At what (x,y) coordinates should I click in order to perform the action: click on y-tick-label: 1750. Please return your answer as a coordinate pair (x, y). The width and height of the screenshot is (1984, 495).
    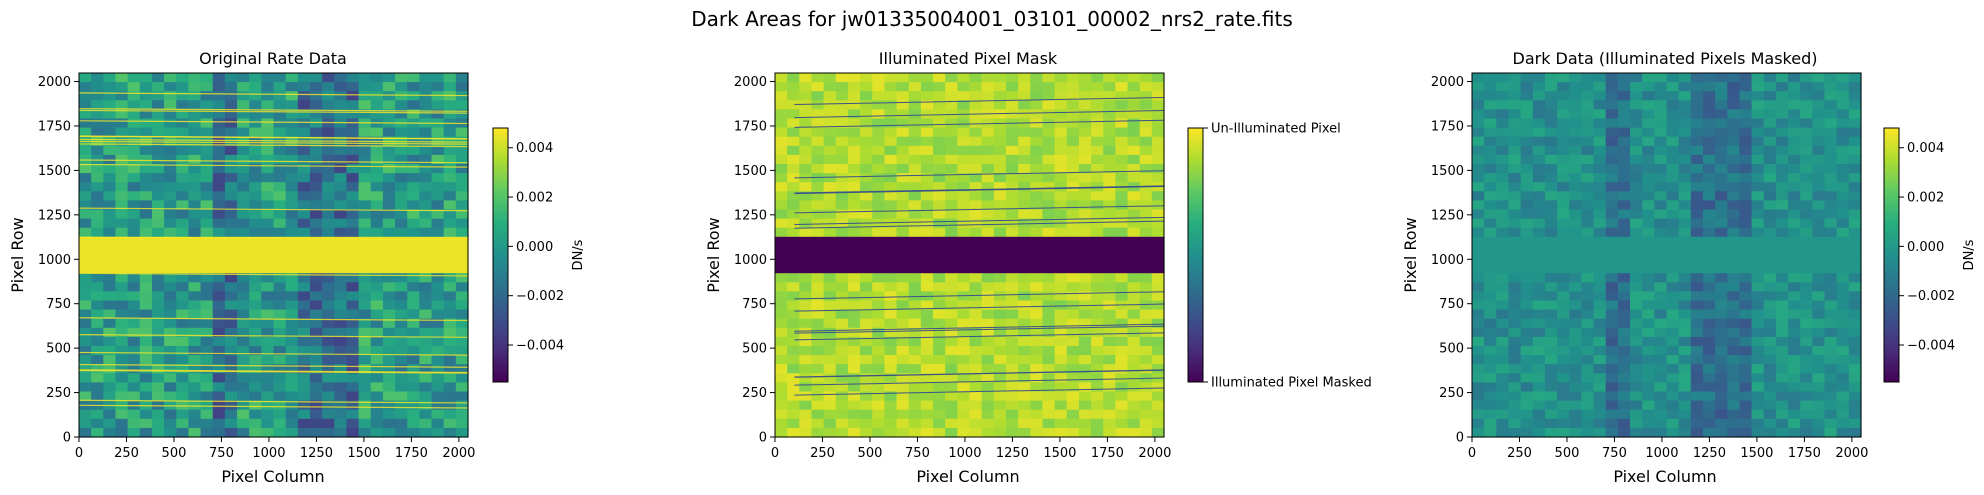
    Looking at the image, I should click on (1447, 126).